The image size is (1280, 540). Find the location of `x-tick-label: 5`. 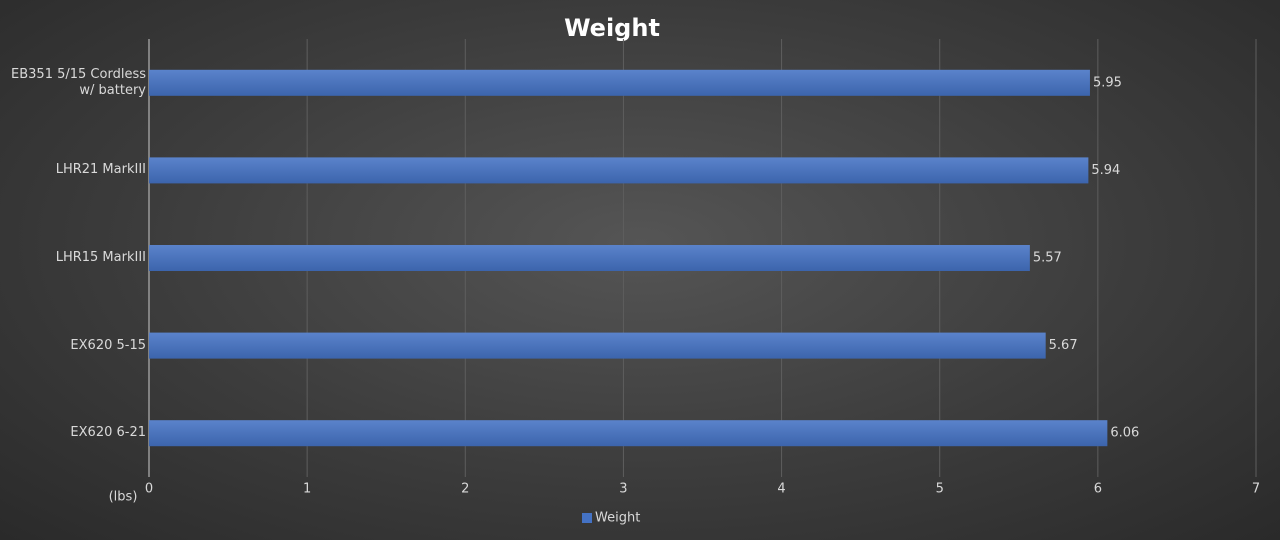

x-tick-label: 5 is located at coordinates (940, 489).